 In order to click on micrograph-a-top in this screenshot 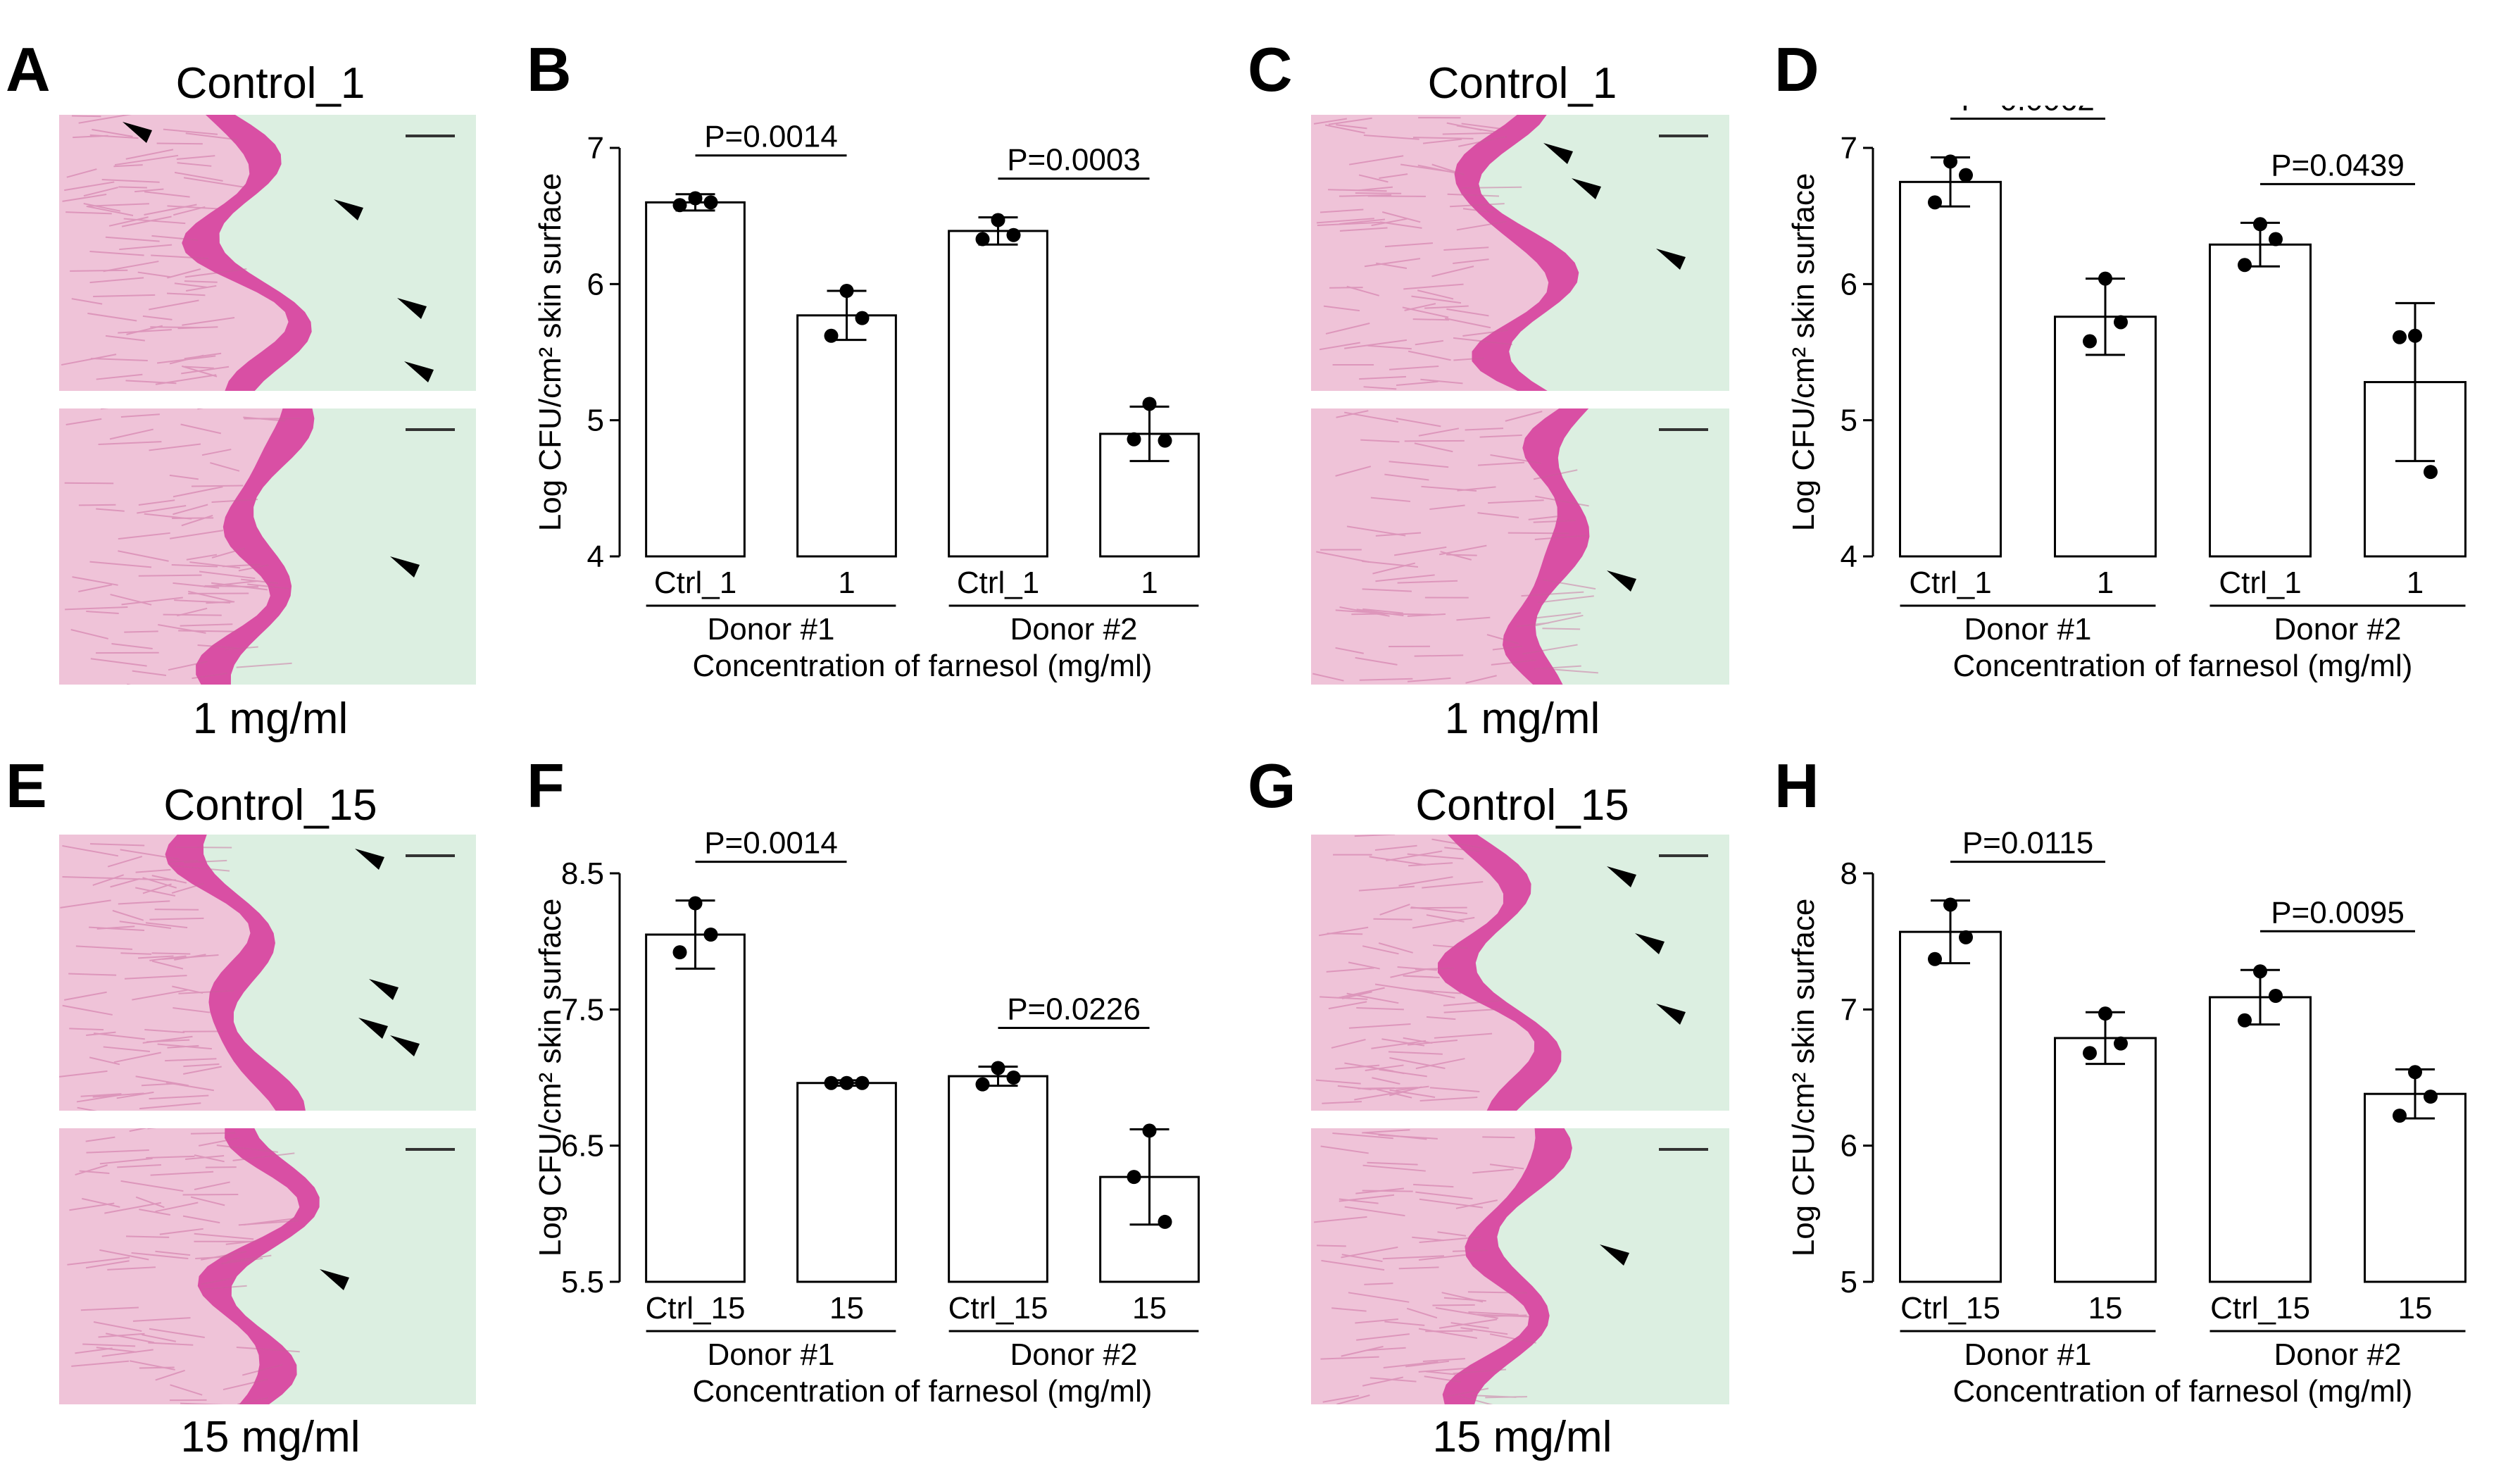, I will do `click(267, 253)`.